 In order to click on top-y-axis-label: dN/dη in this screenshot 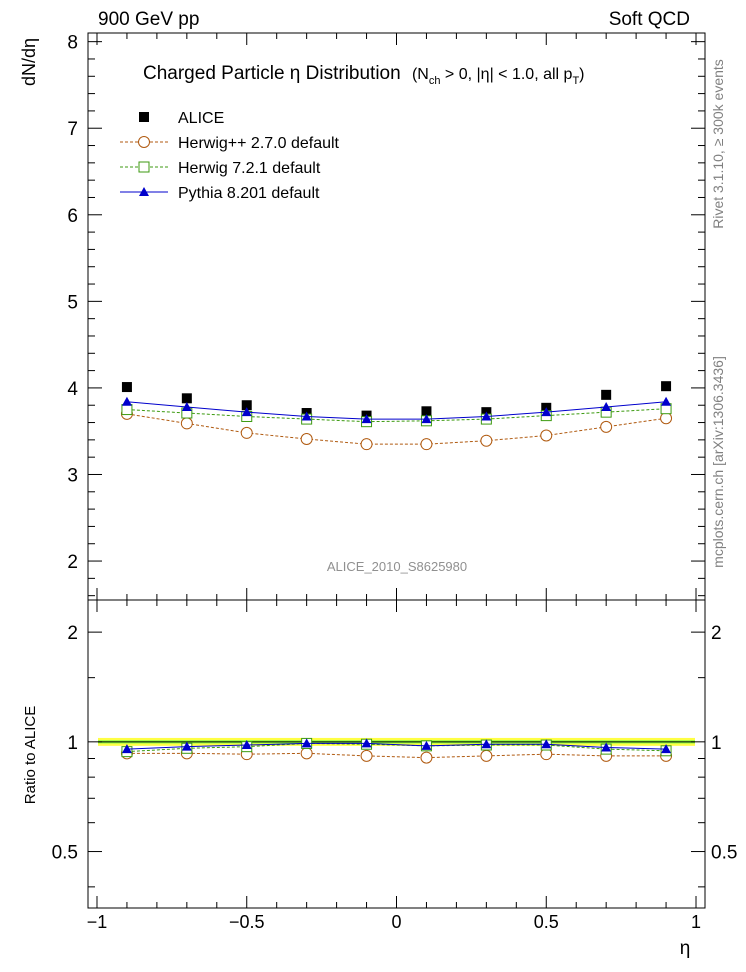, I will do `click(29, 62)`.